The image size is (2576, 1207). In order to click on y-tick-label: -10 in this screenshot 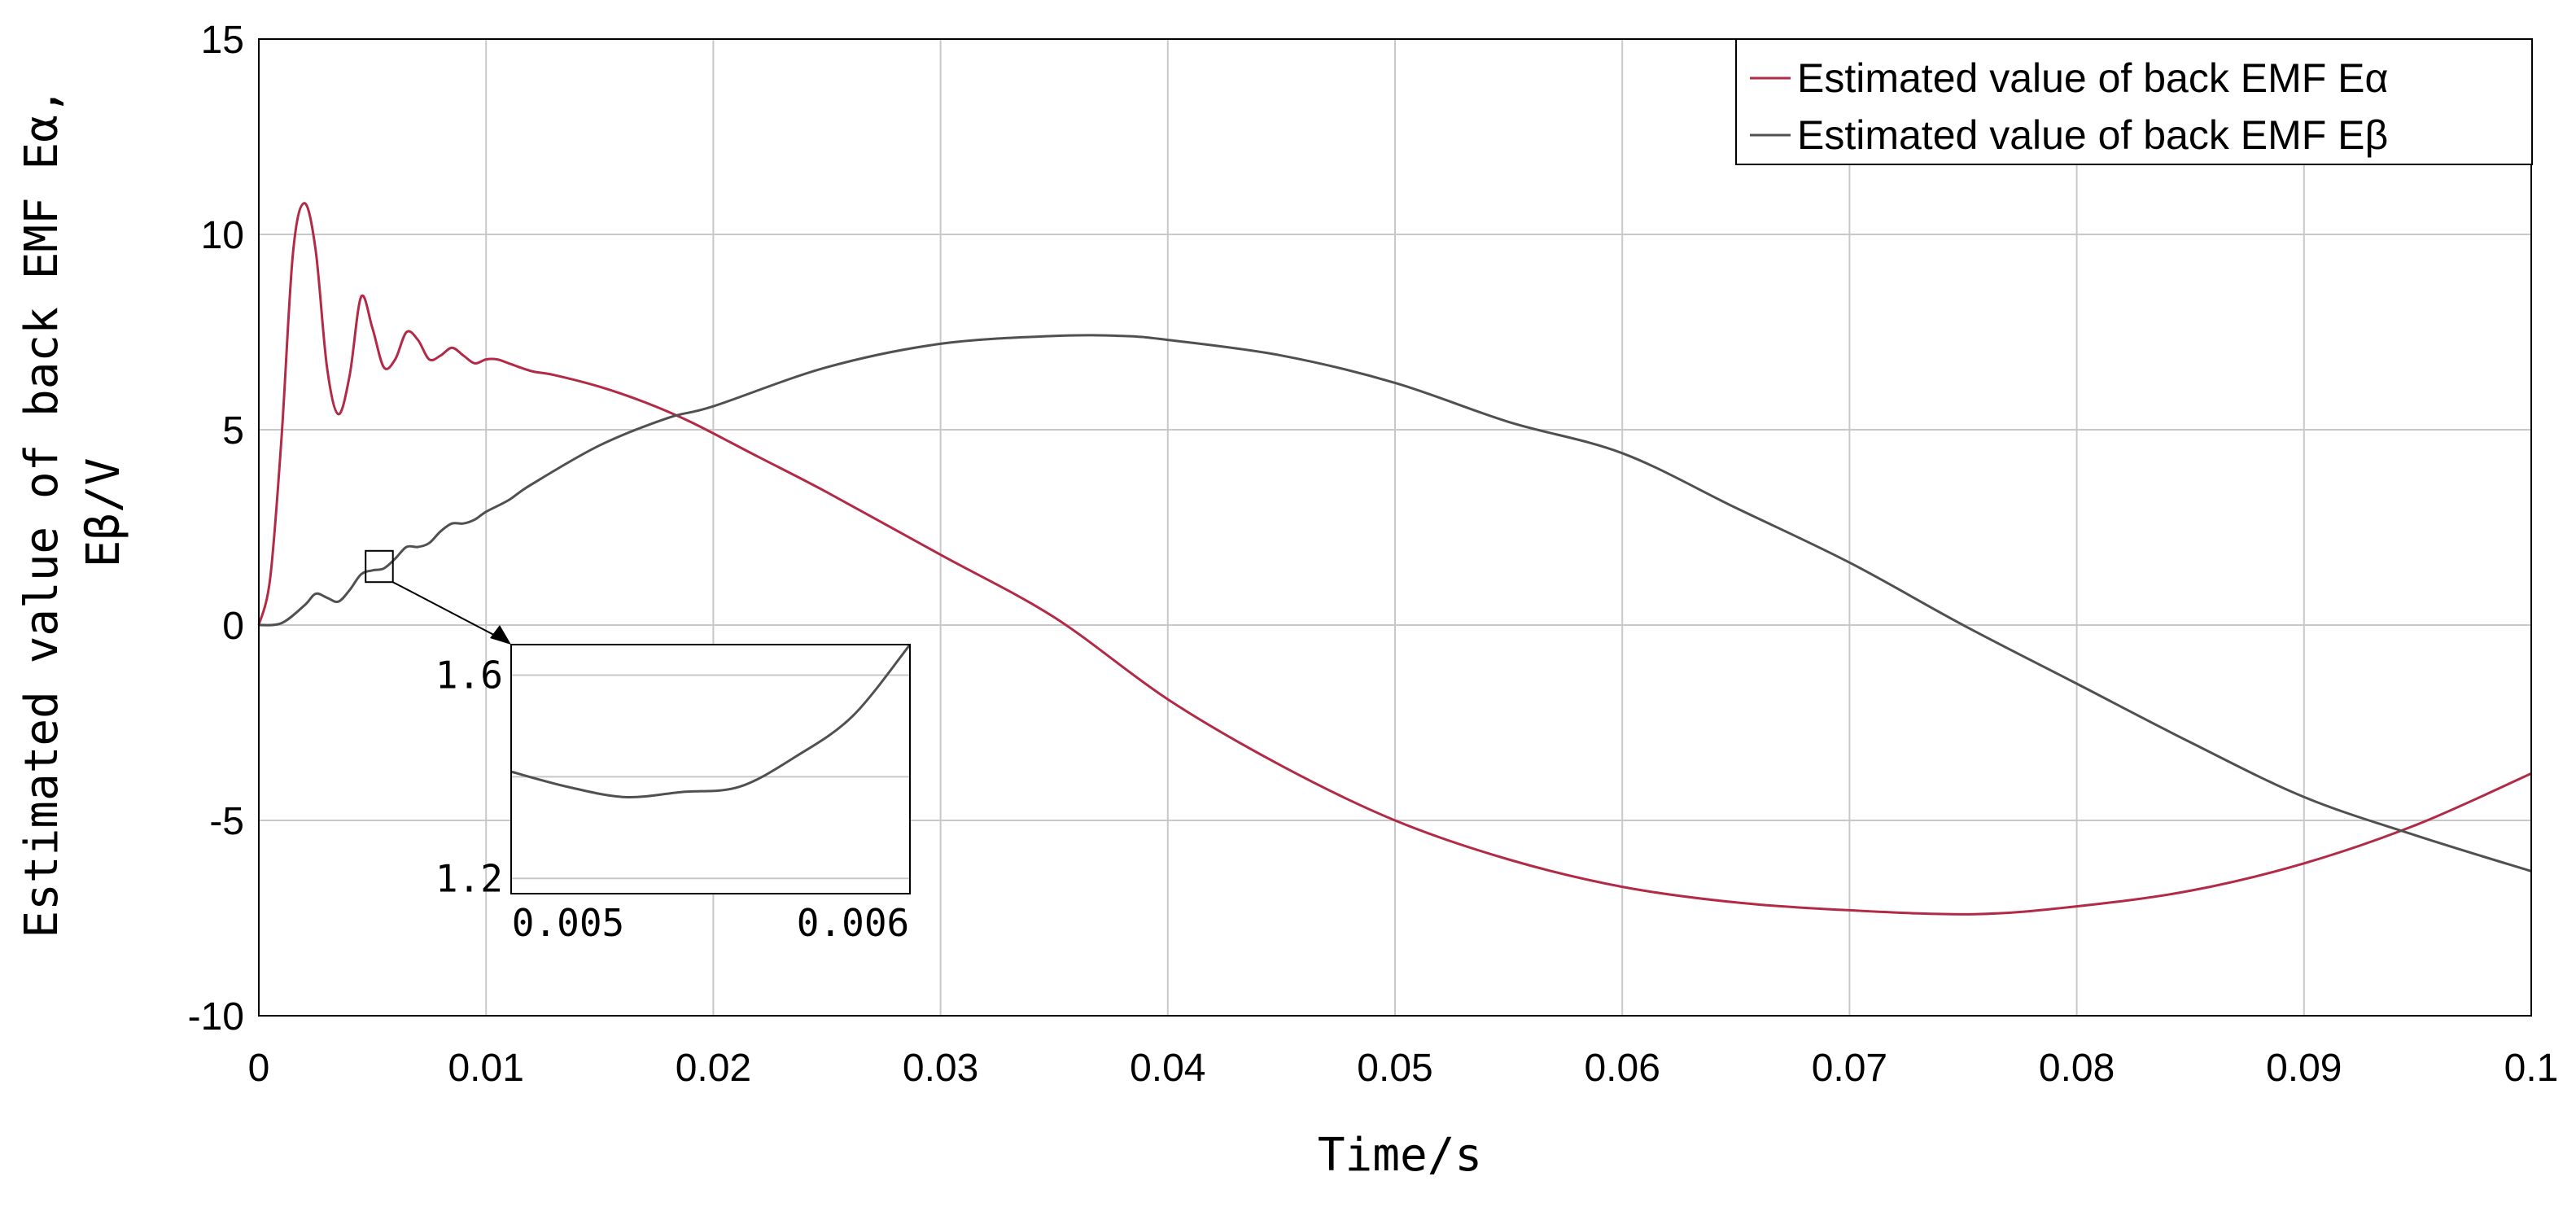, I will do `click(216, 1017)`.